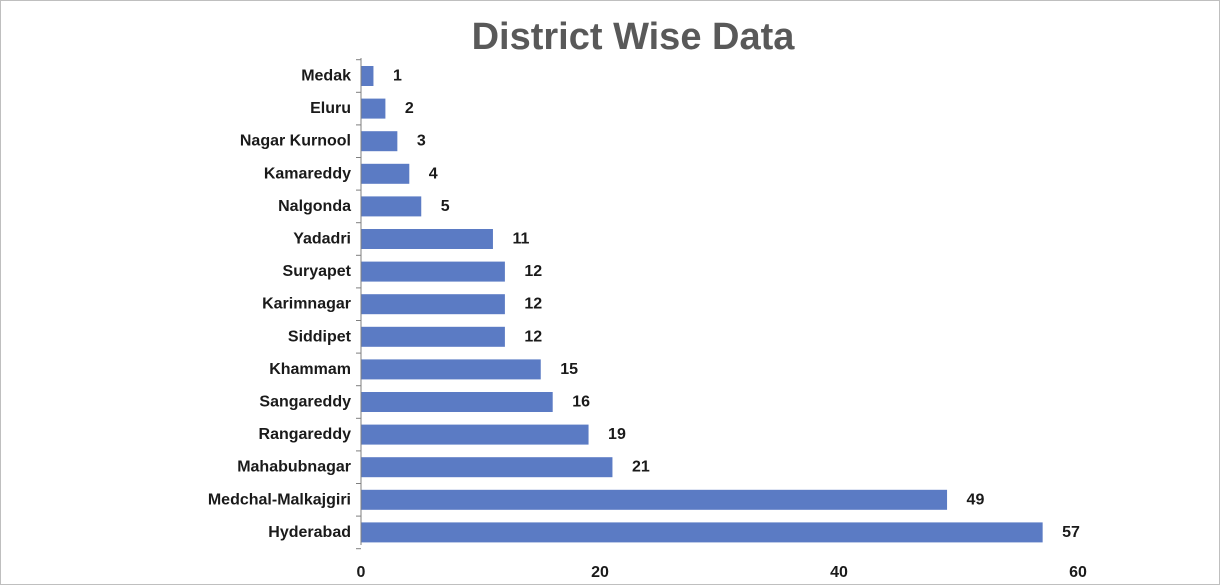 The width and height of the screenshot is (1220, 585). I want to click on category-label: Medchal-Malkajgiri, so click(279, 499).